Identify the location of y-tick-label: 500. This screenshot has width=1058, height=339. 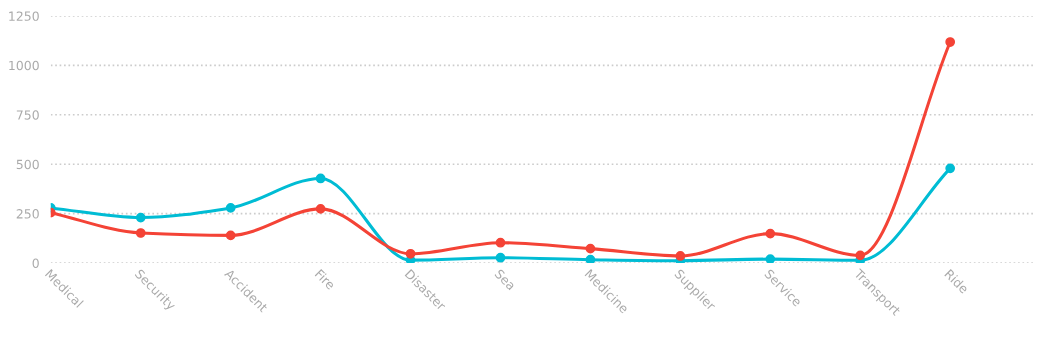
(27, 164).